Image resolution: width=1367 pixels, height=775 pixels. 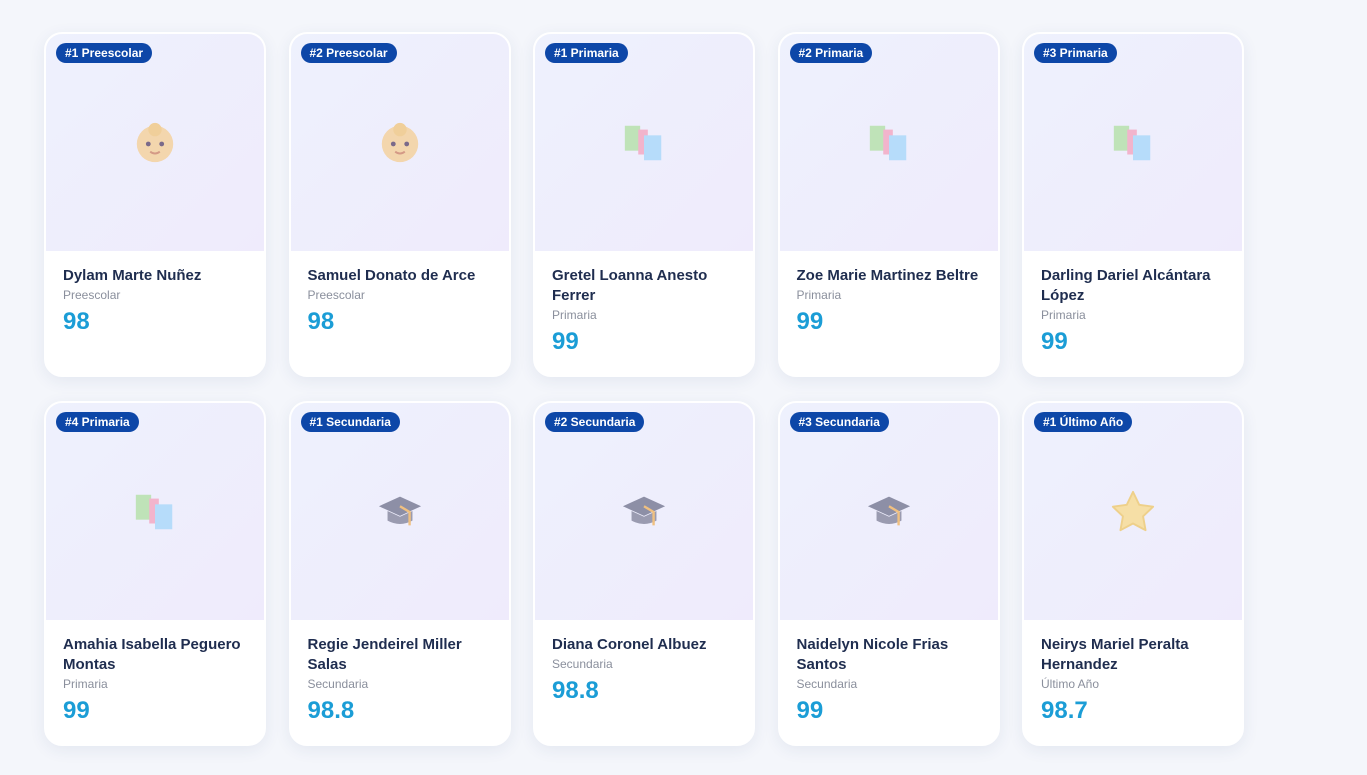 I want to click on student-name: Neirys Mariel Peralta Hernandez, so click(x=1115, y=654).